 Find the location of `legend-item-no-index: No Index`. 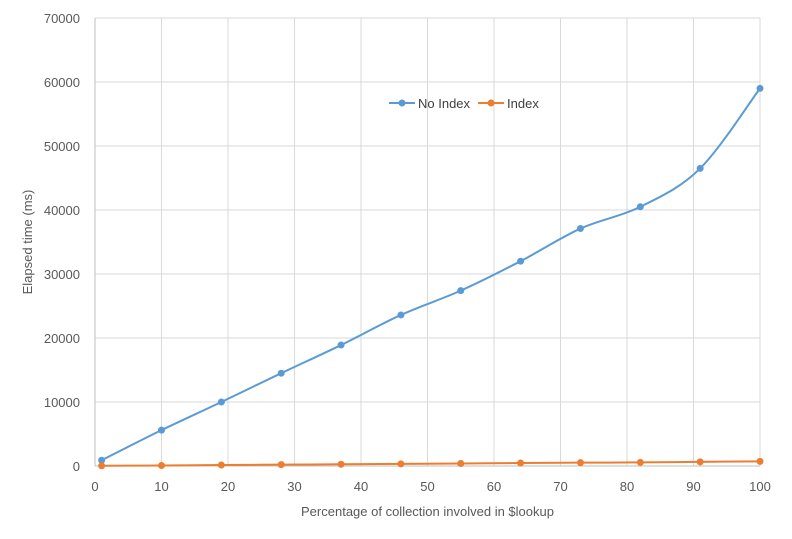

legend-item-no-index: No Index is located at coordinates (430, 103).